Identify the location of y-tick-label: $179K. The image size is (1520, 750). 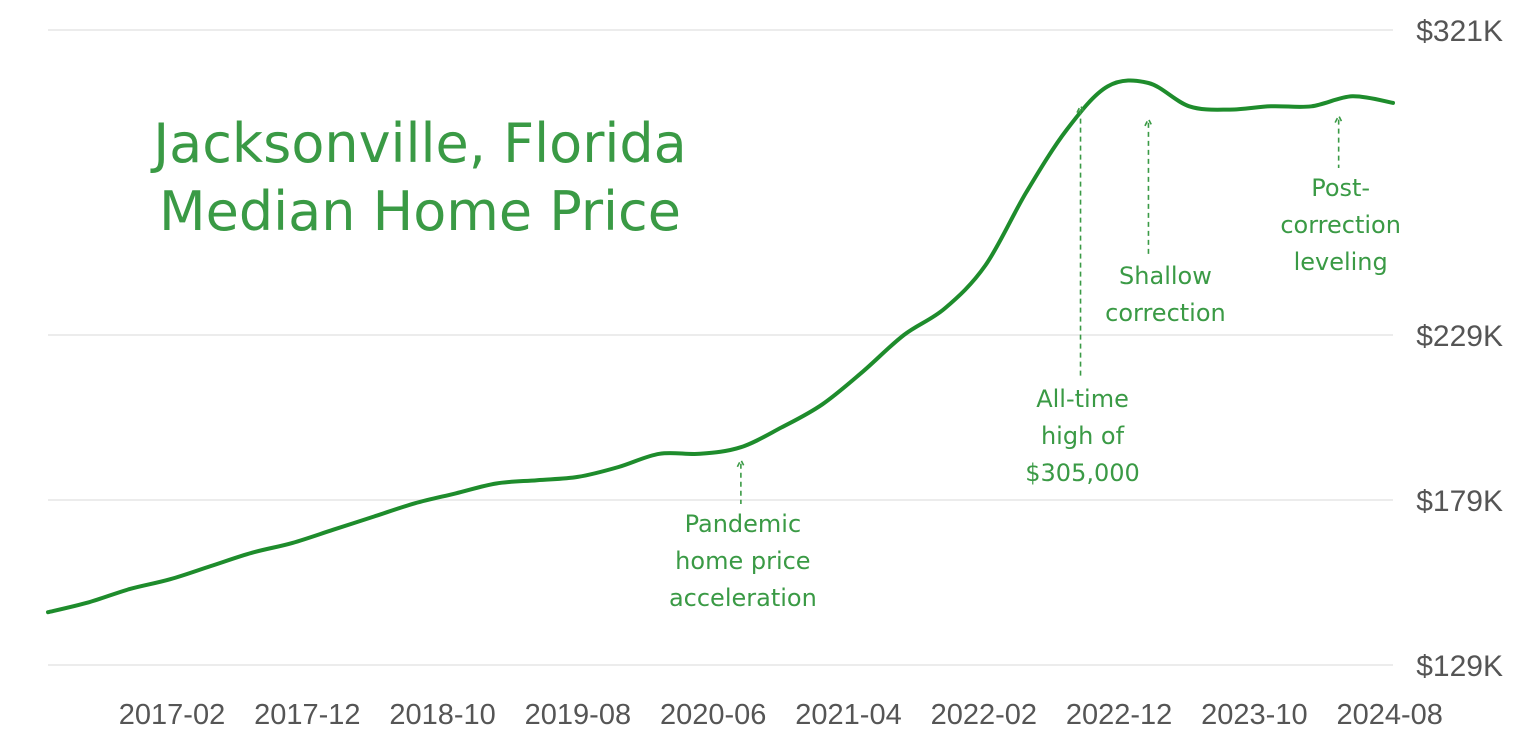
(1459, 501).